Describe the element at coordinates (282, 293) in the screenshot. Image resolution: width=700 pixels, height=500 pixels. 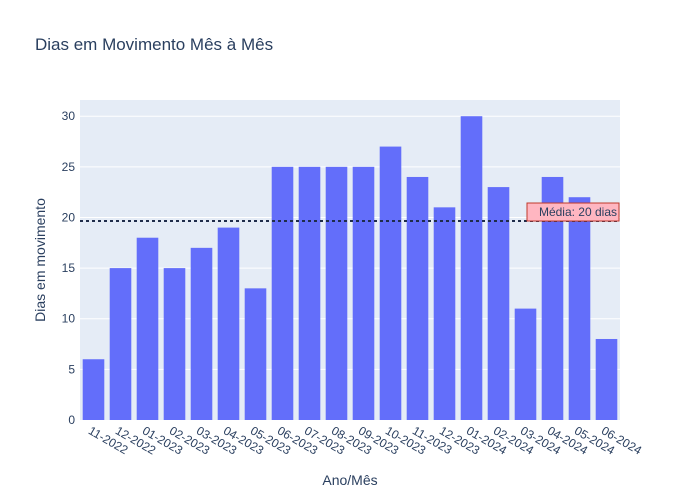
I see `bar-06-2023` at that location.